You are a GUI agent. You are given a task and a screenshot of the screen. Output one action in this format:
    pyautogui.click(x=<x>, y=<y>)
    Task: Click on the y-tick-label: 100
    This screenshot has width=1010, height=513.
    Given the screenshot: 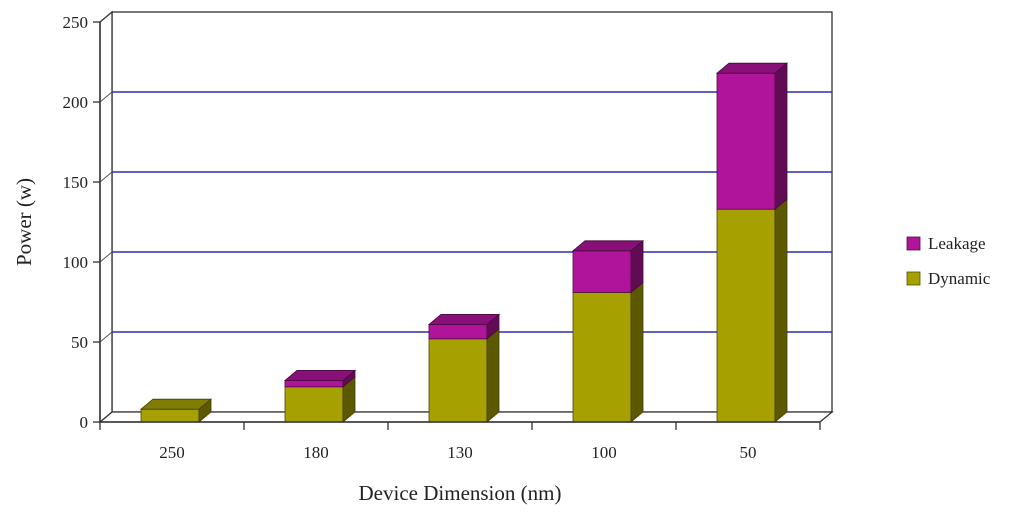 What is the action you would take?
    pyautogui.click(x=76, y=262)
    